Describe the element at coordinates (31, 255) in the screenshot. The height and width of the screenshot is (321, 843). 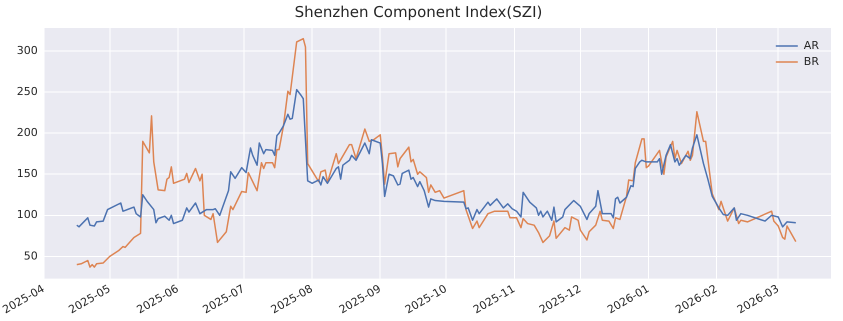
I see `y-tick-label: 50` at that location.